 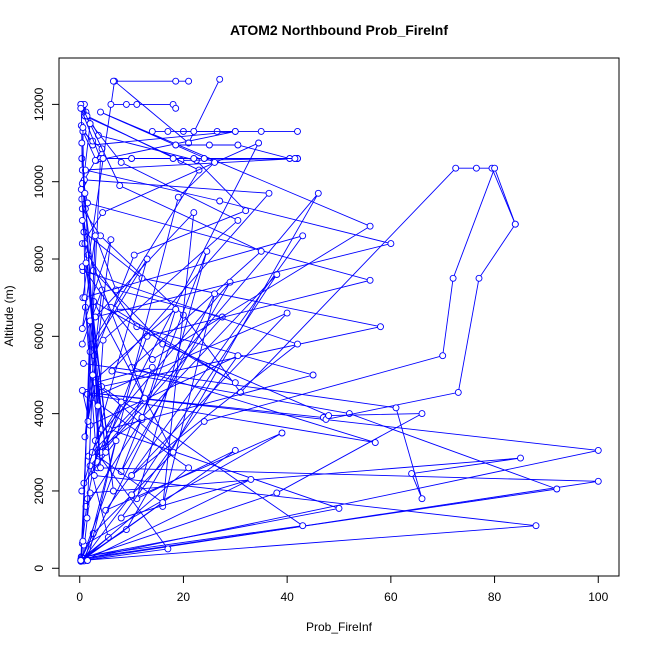 I want to click on y-tick-label: 6000, so click(x=39, y=336).